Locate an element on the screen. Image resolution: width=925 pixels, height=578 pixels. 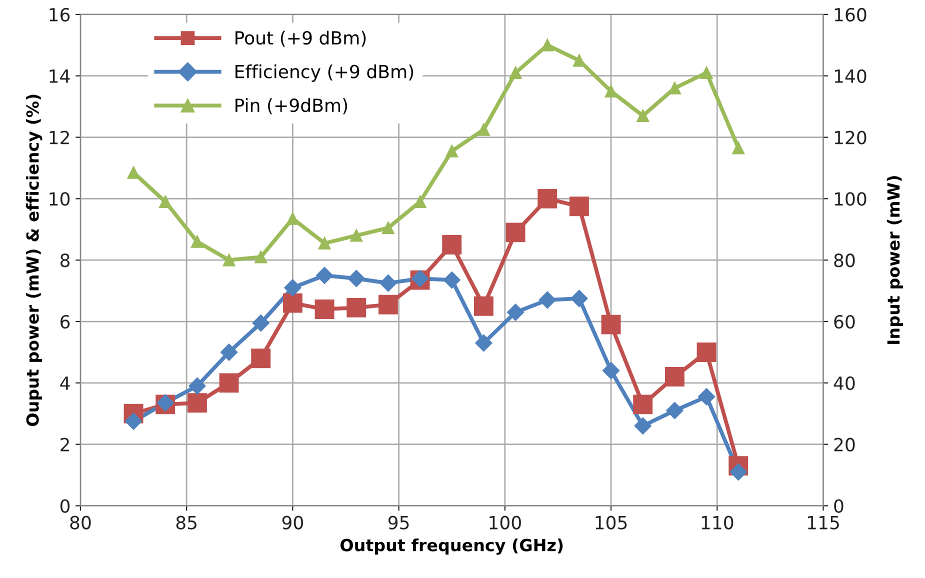
y2-tick-label: 60 is located at coordinates (844, 321).